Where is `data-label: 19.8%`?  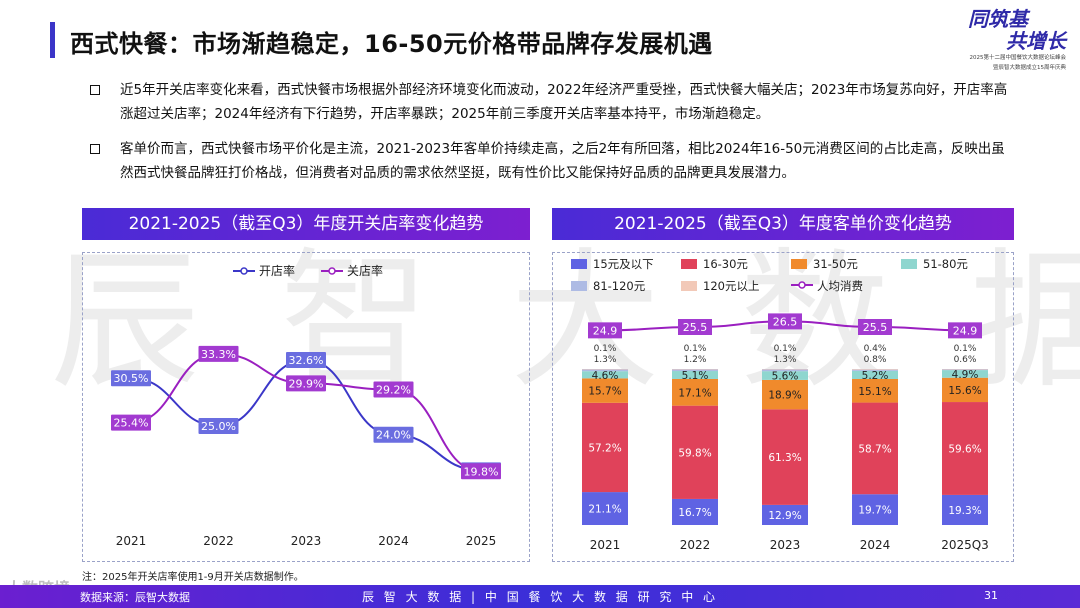 data-label: 19.8% is located at coordinates (481, 471).